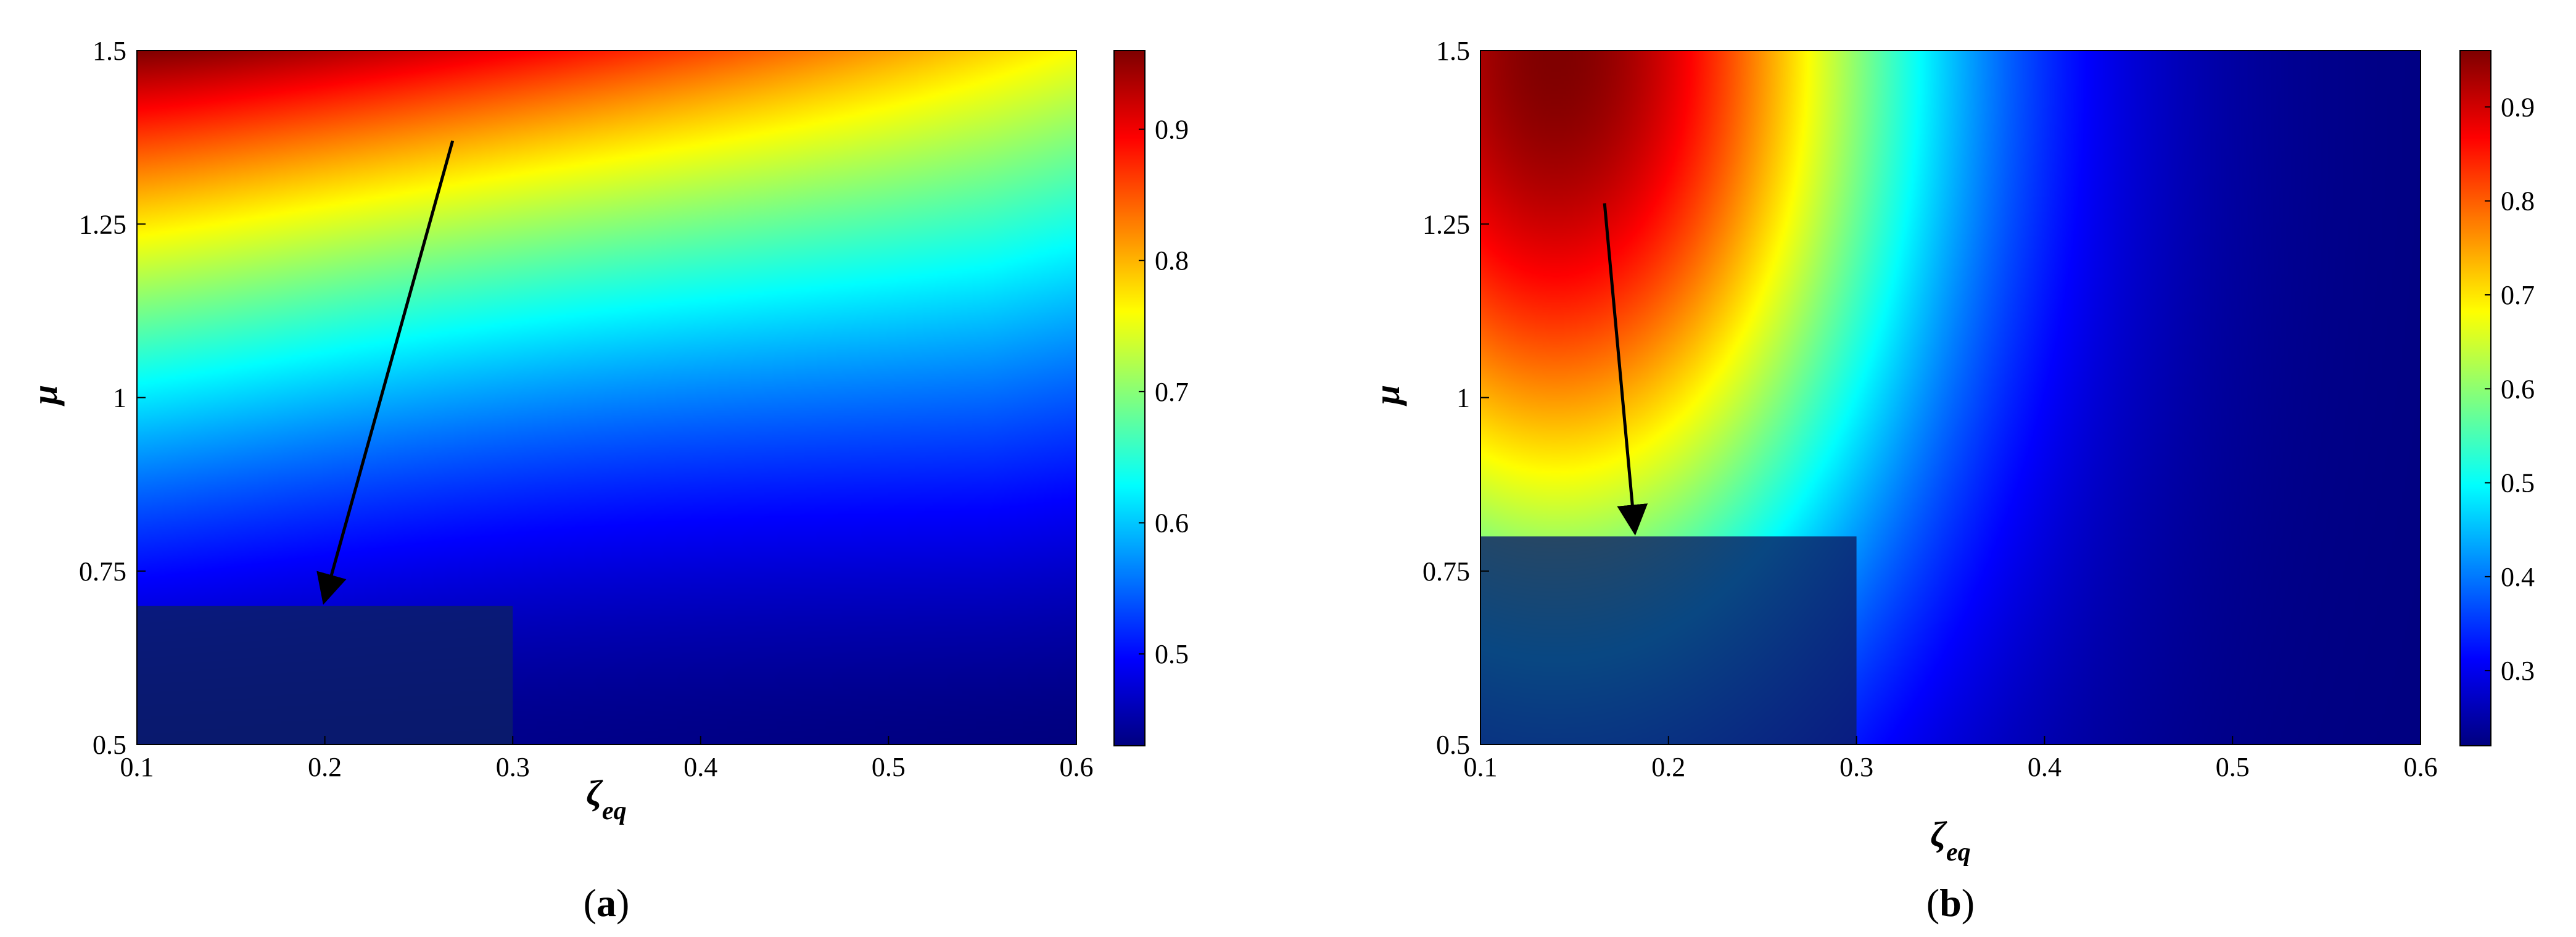  What do you see at coordinates (2518, 577) in the screenshot?
I see `colorbar-tick-label: 0.4` at bounding box center [2518, 577].